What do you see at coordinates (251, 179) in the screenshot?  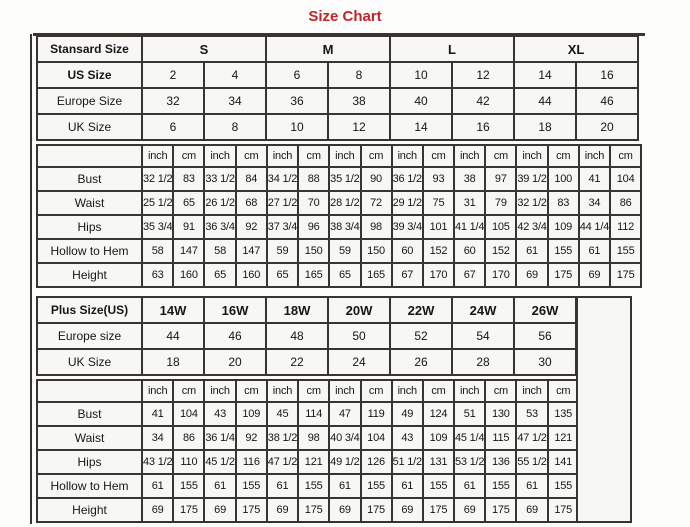 I see `measure-value-cell: 84` at bounding box center [251, 179].